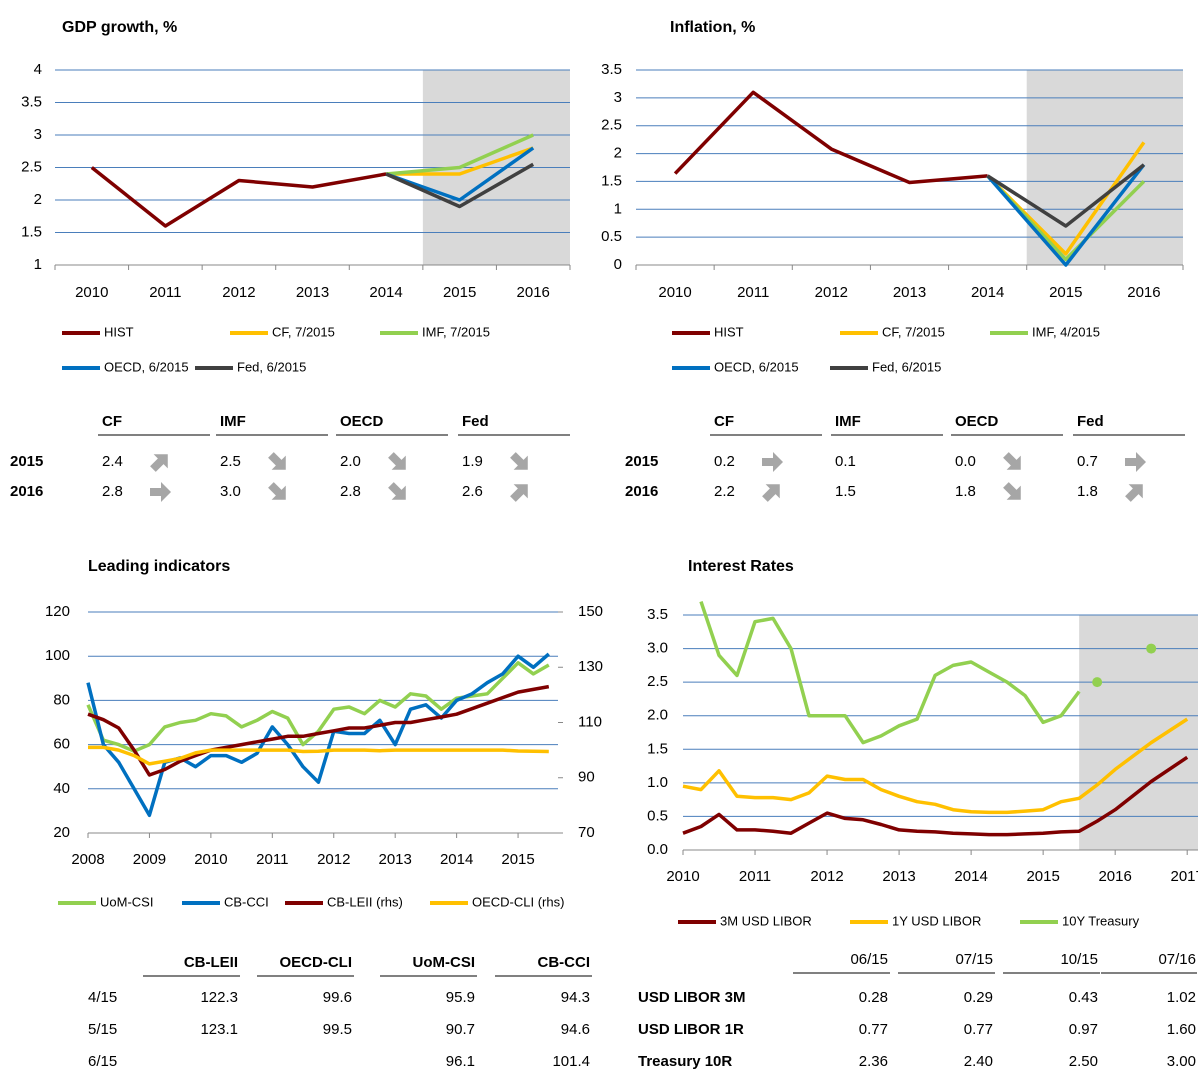  I want to click on legend-label: UoM-CSI, so click(126, 901).